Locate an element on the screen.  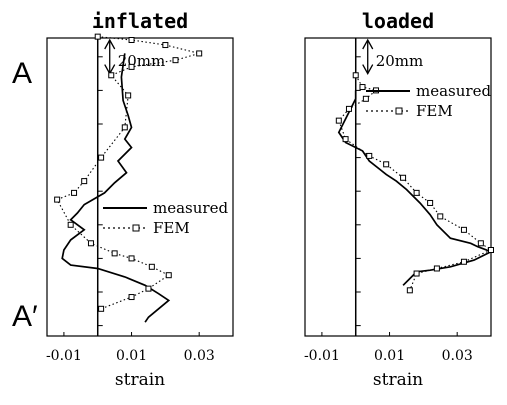
marker-label-end: A′ is located at coordinates (25, 316).